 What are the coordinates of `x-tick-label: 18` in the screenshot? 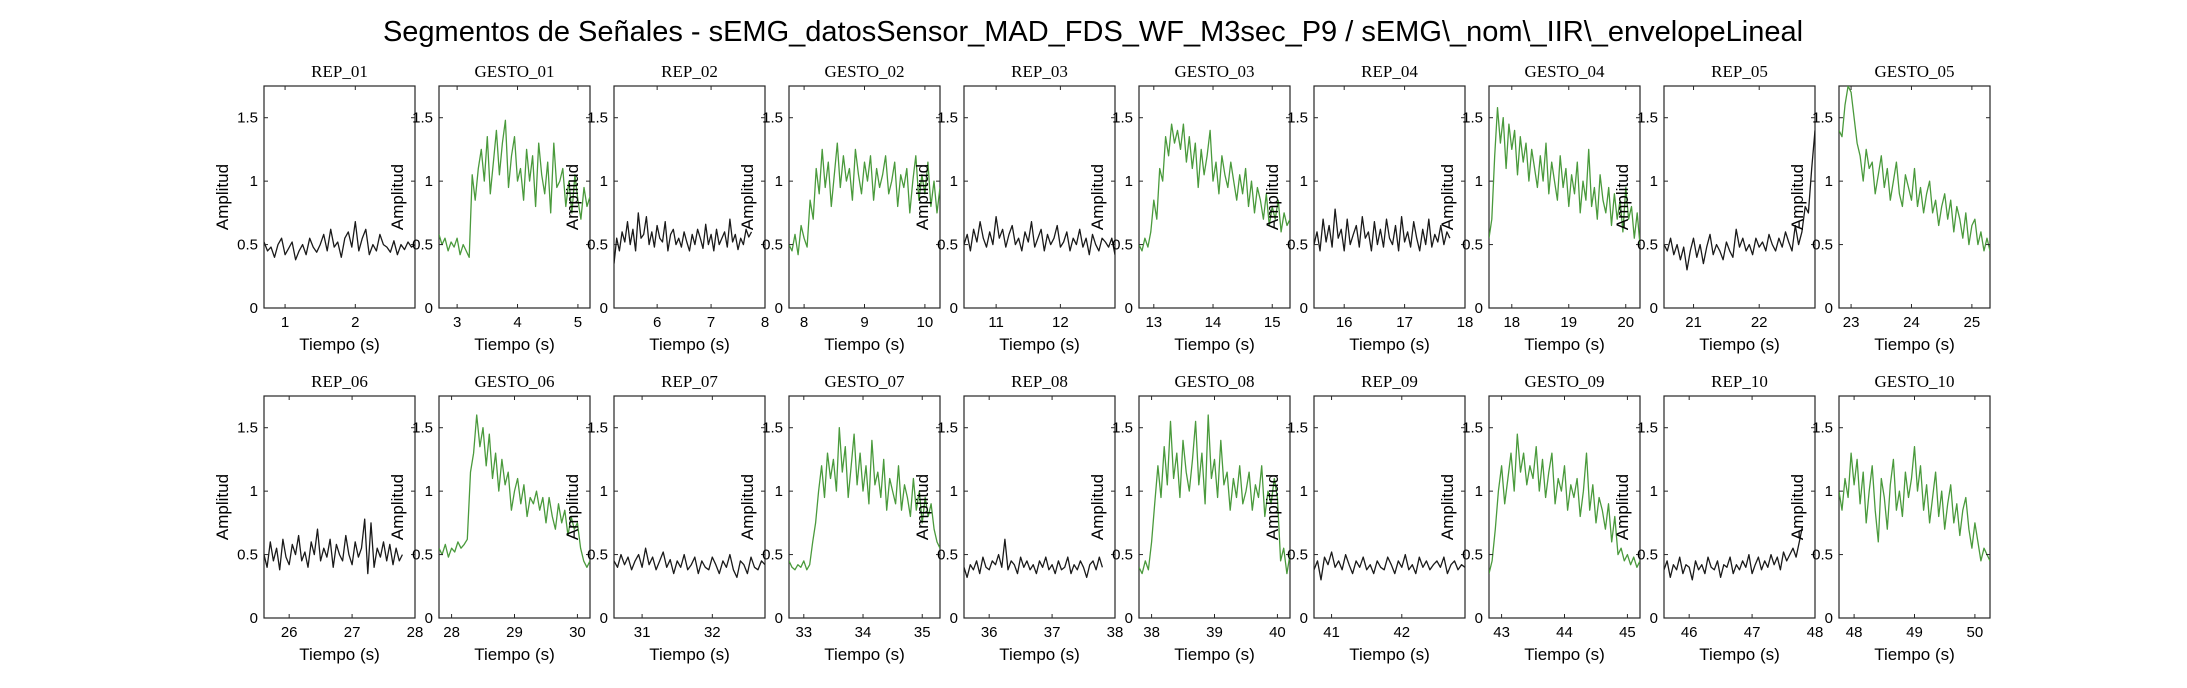 It's located at (1465, 322).